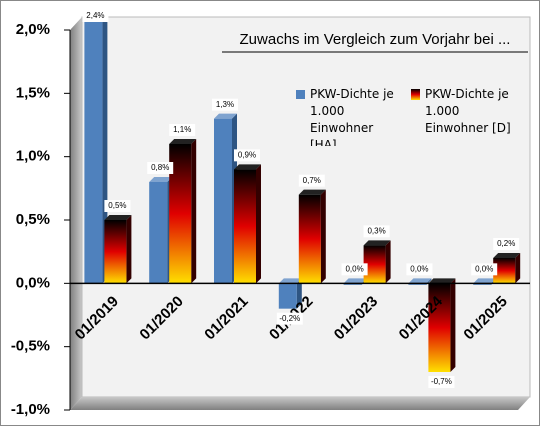  I want to click on y-tick-label: 2,0%, so click(33, 29).